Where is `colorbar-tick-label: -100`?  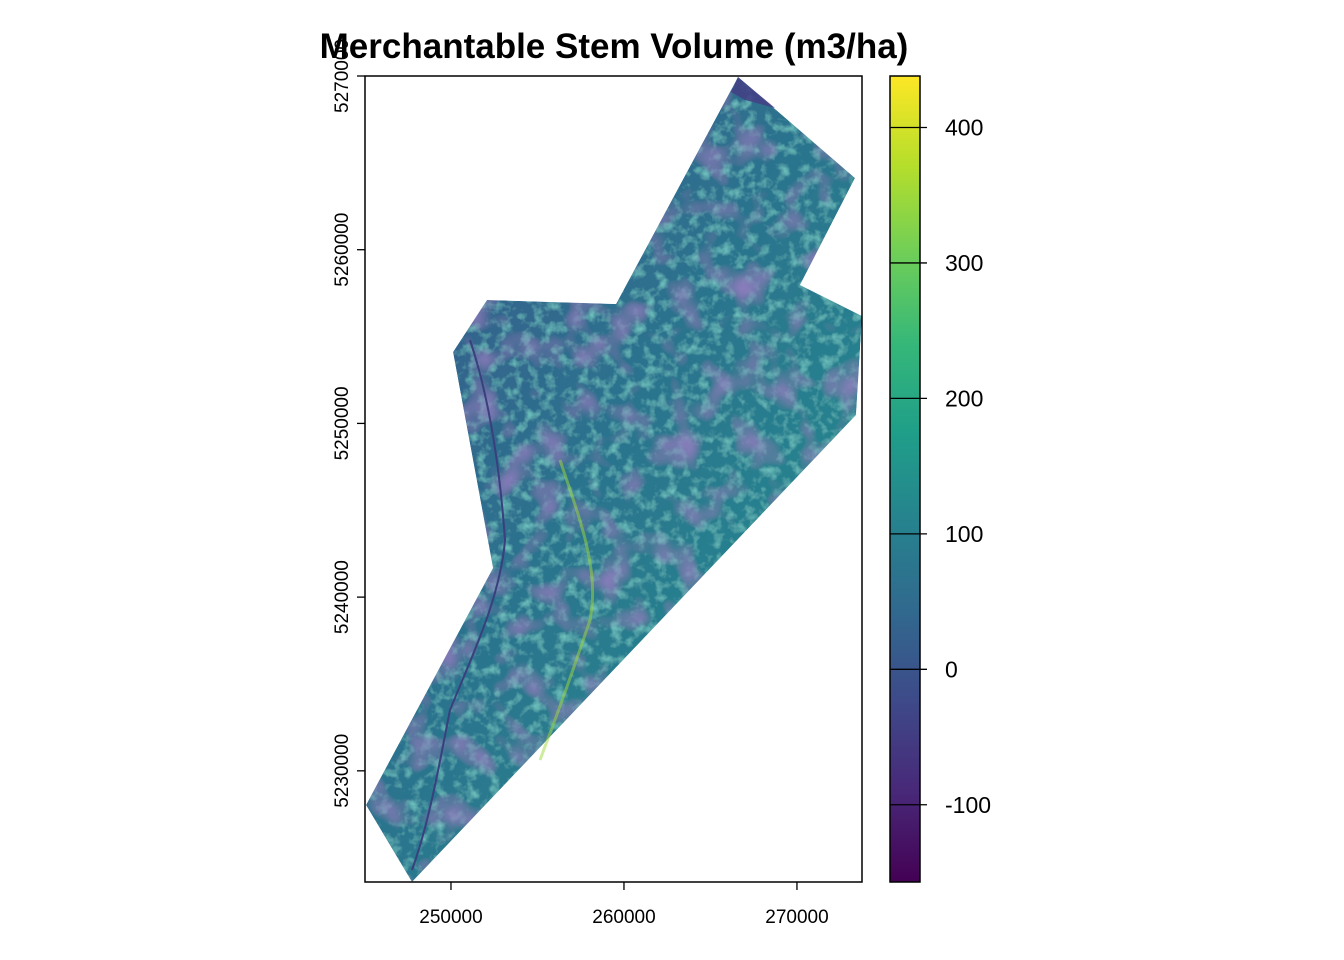
colorbar-tick-label: -100 is located at coordinates (968, 805).